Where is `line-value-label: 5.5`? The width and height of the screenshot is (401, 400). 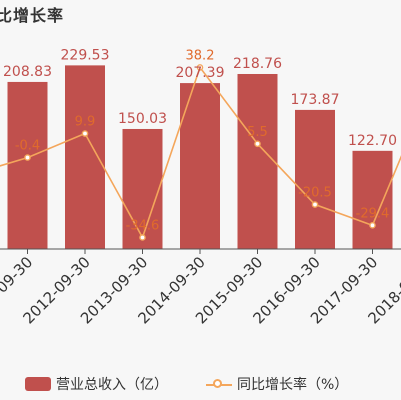 line-value-label: 5.5 is located at coordinates (257, 132).